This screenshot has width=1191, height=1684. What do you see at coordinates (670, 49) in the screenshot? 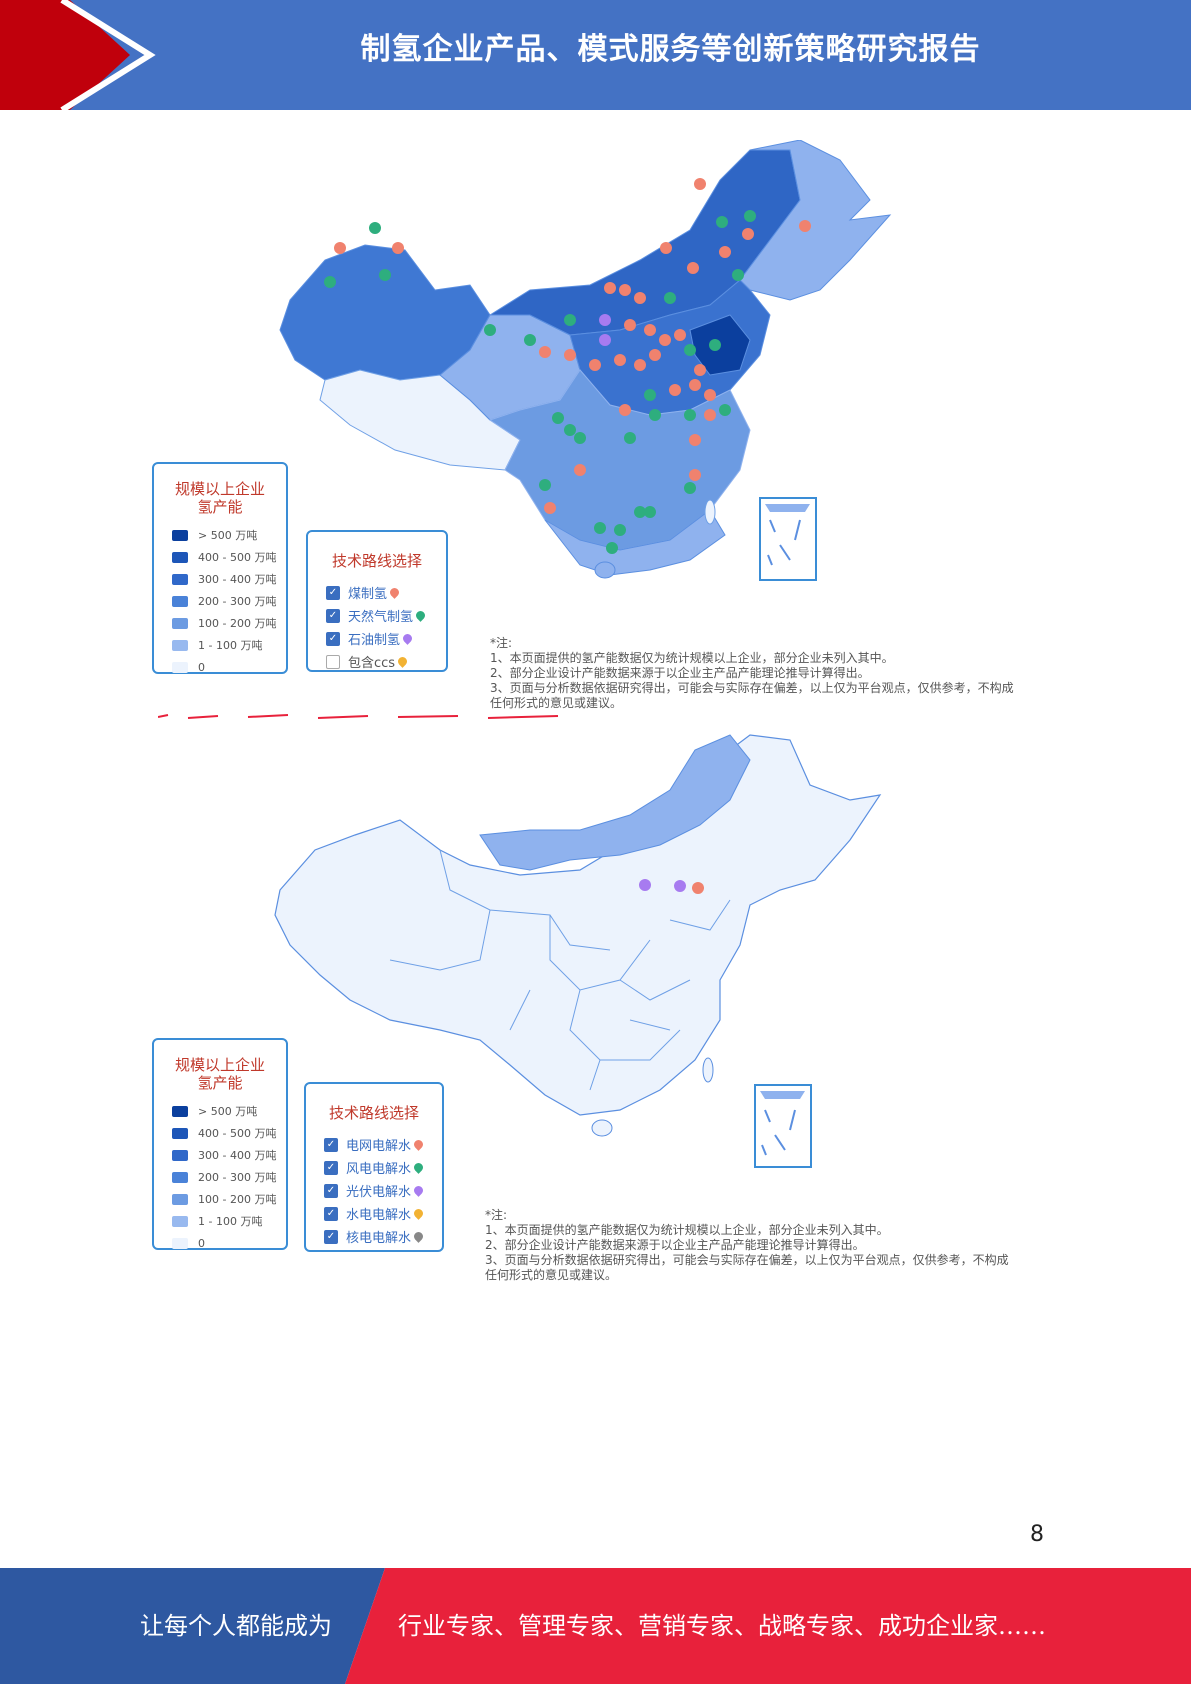
I see `report-title: 制氢企业产品、模式服务等创新策略研究报告` at bounding box center [670, 49].